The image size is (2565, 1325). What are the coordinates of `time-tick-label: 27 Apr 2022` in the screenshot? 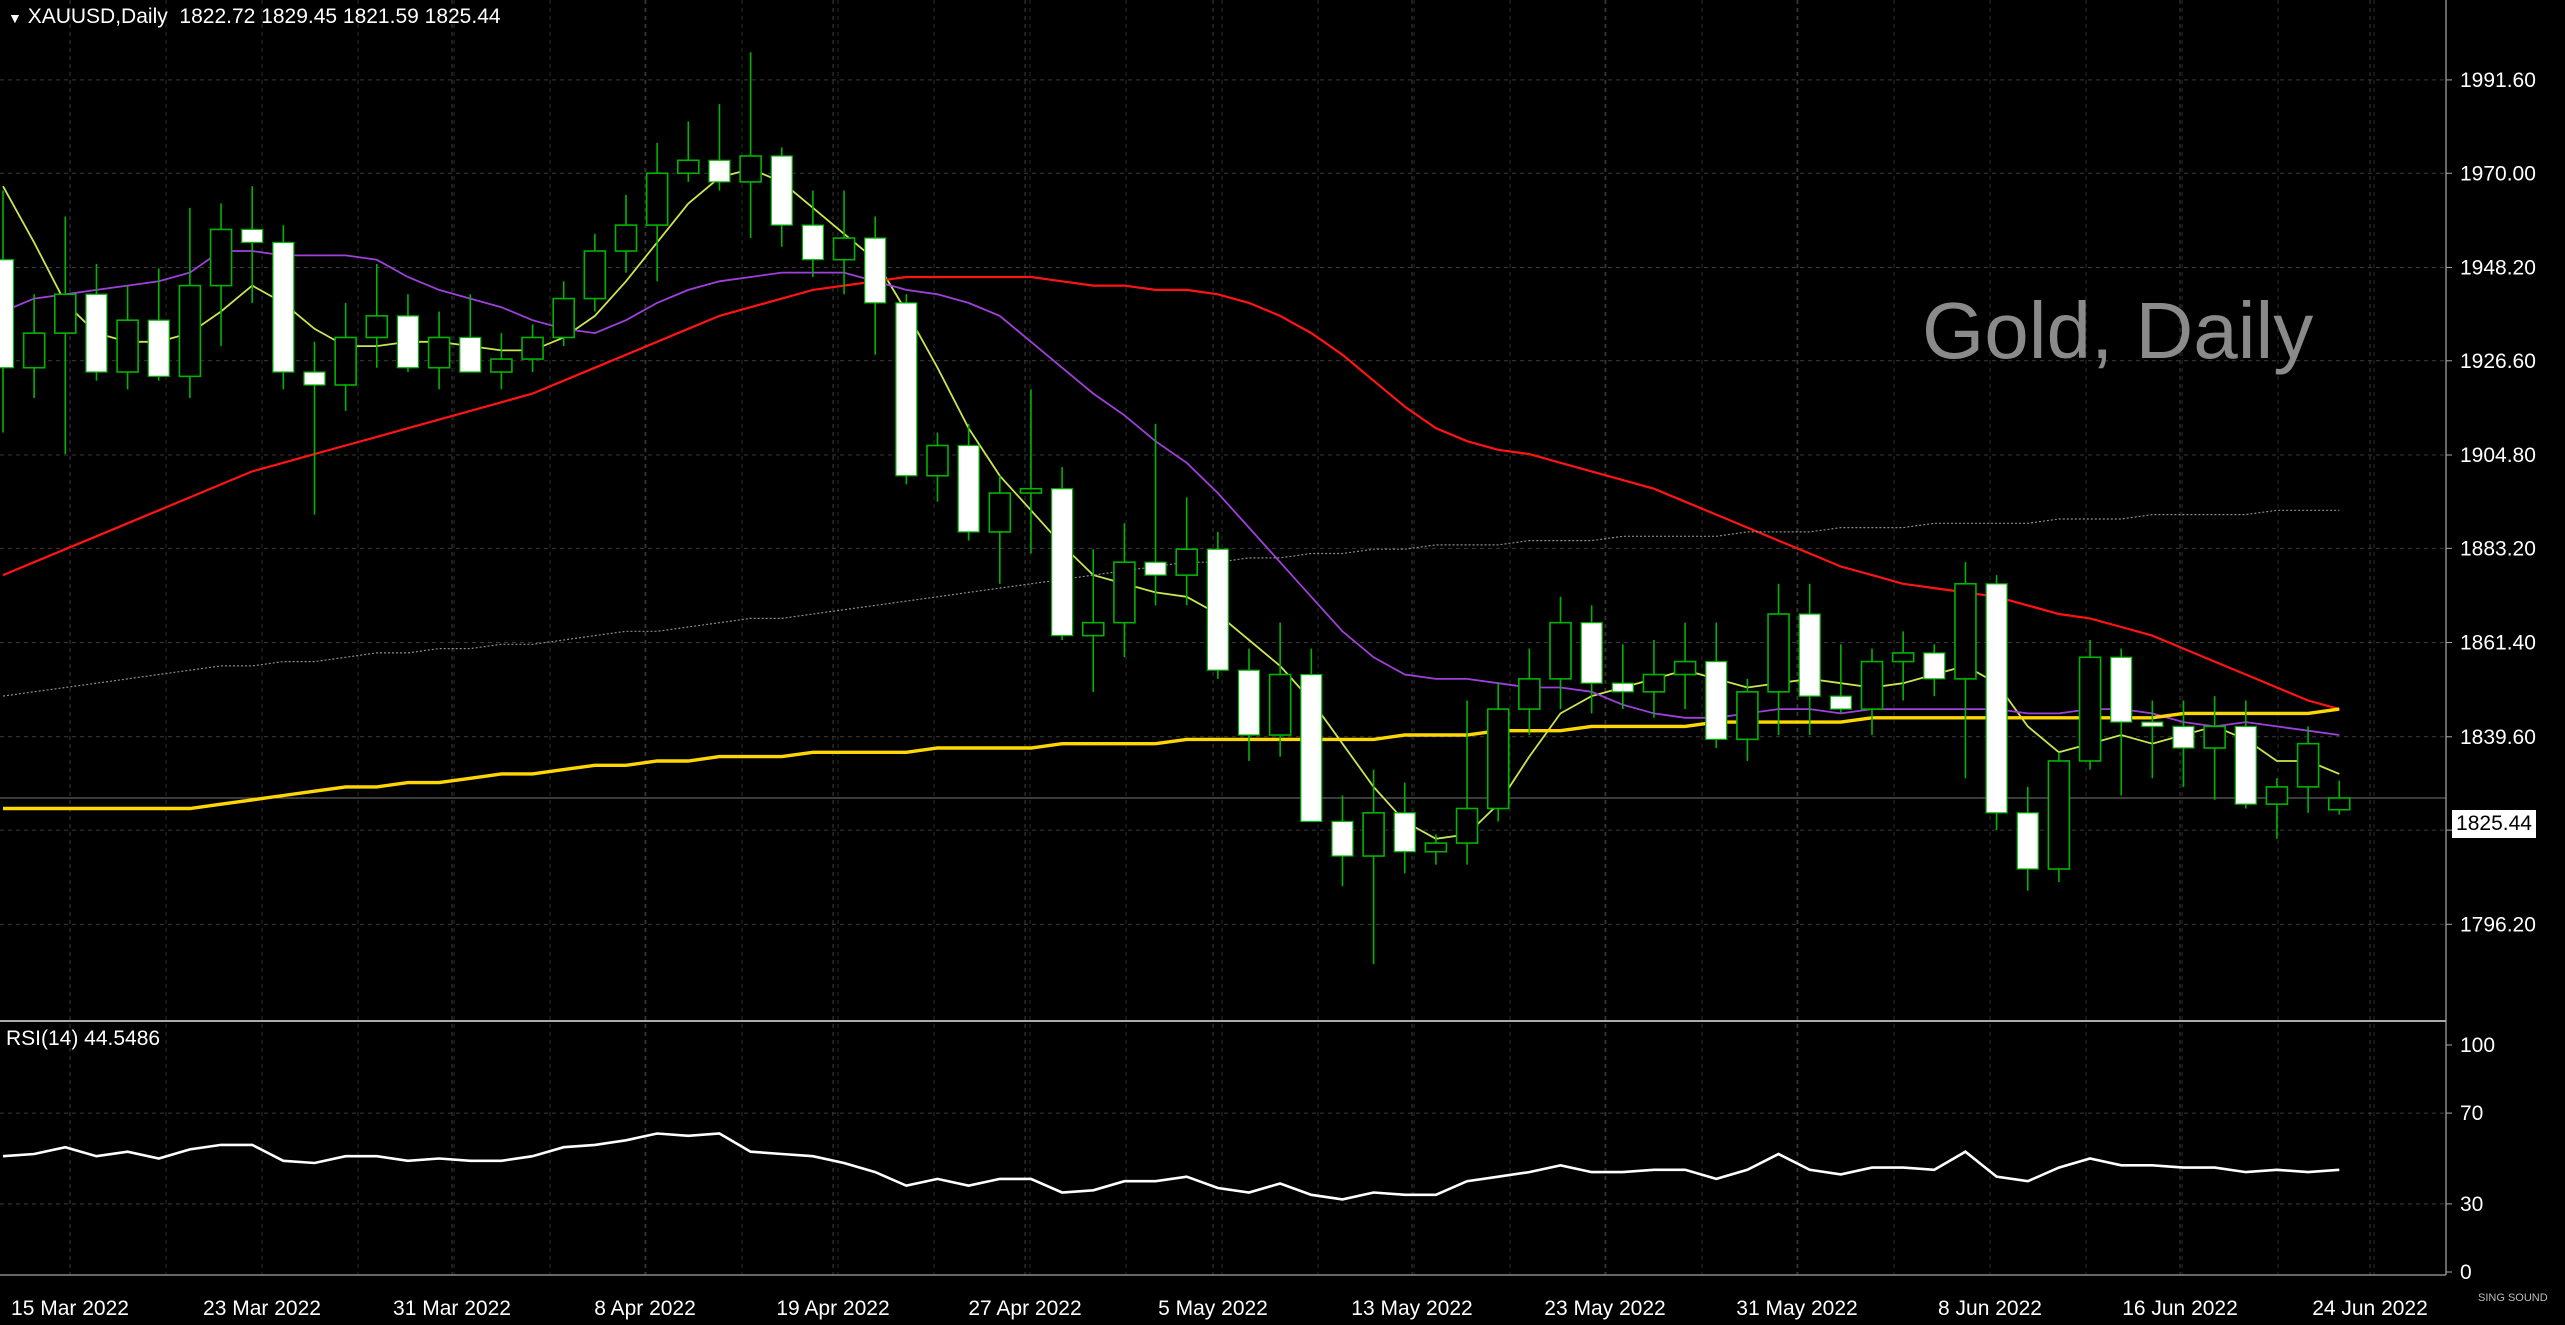 It's located at (1024, 1308).